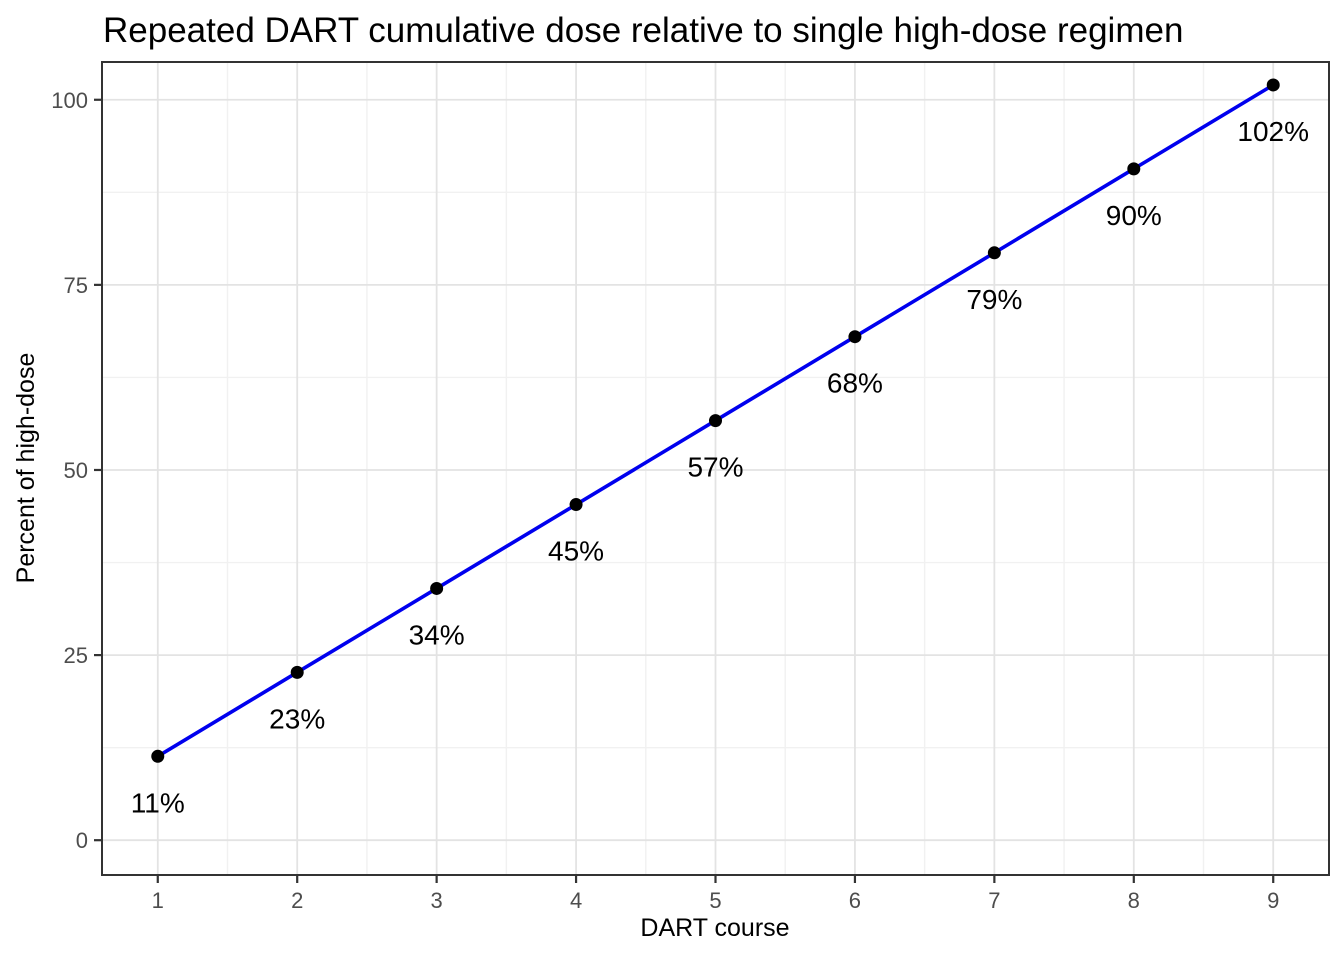 The height and width of the screenshot is (960, 1344). Describe the element at coordinates (576, 900) in the screenshot. I see `x-tick-label: 4` at that location.